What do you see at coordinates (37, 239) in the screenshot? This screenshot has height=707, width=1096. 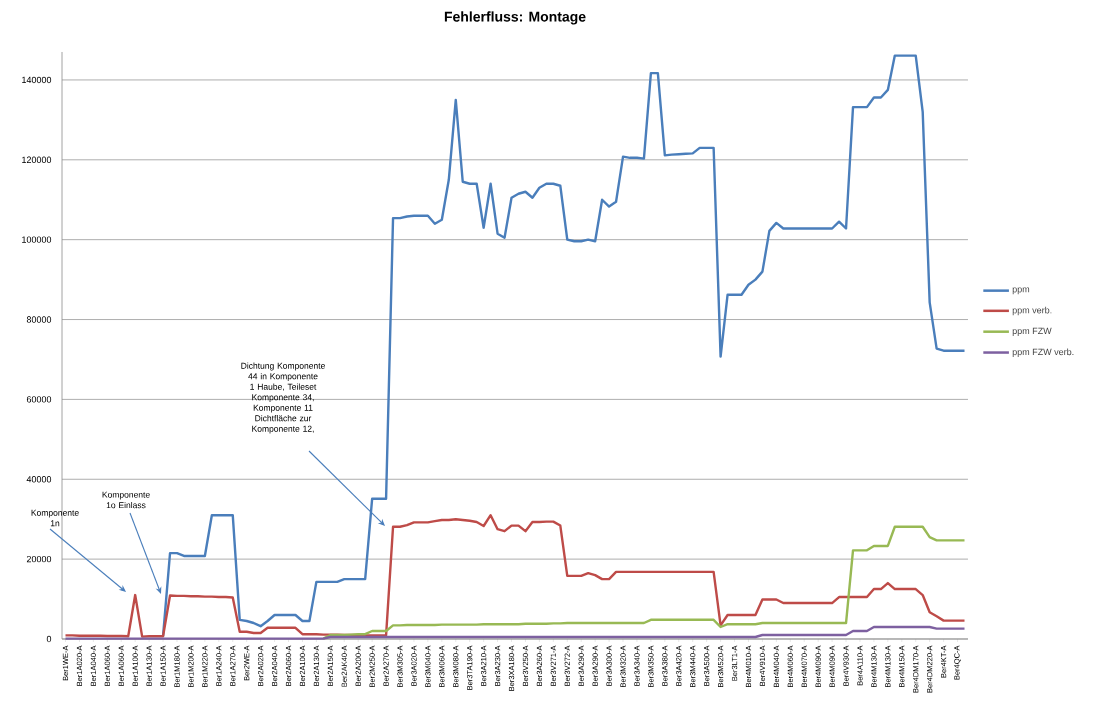 I see `y-tick-label: 100000` at bounding box center [37, 239].